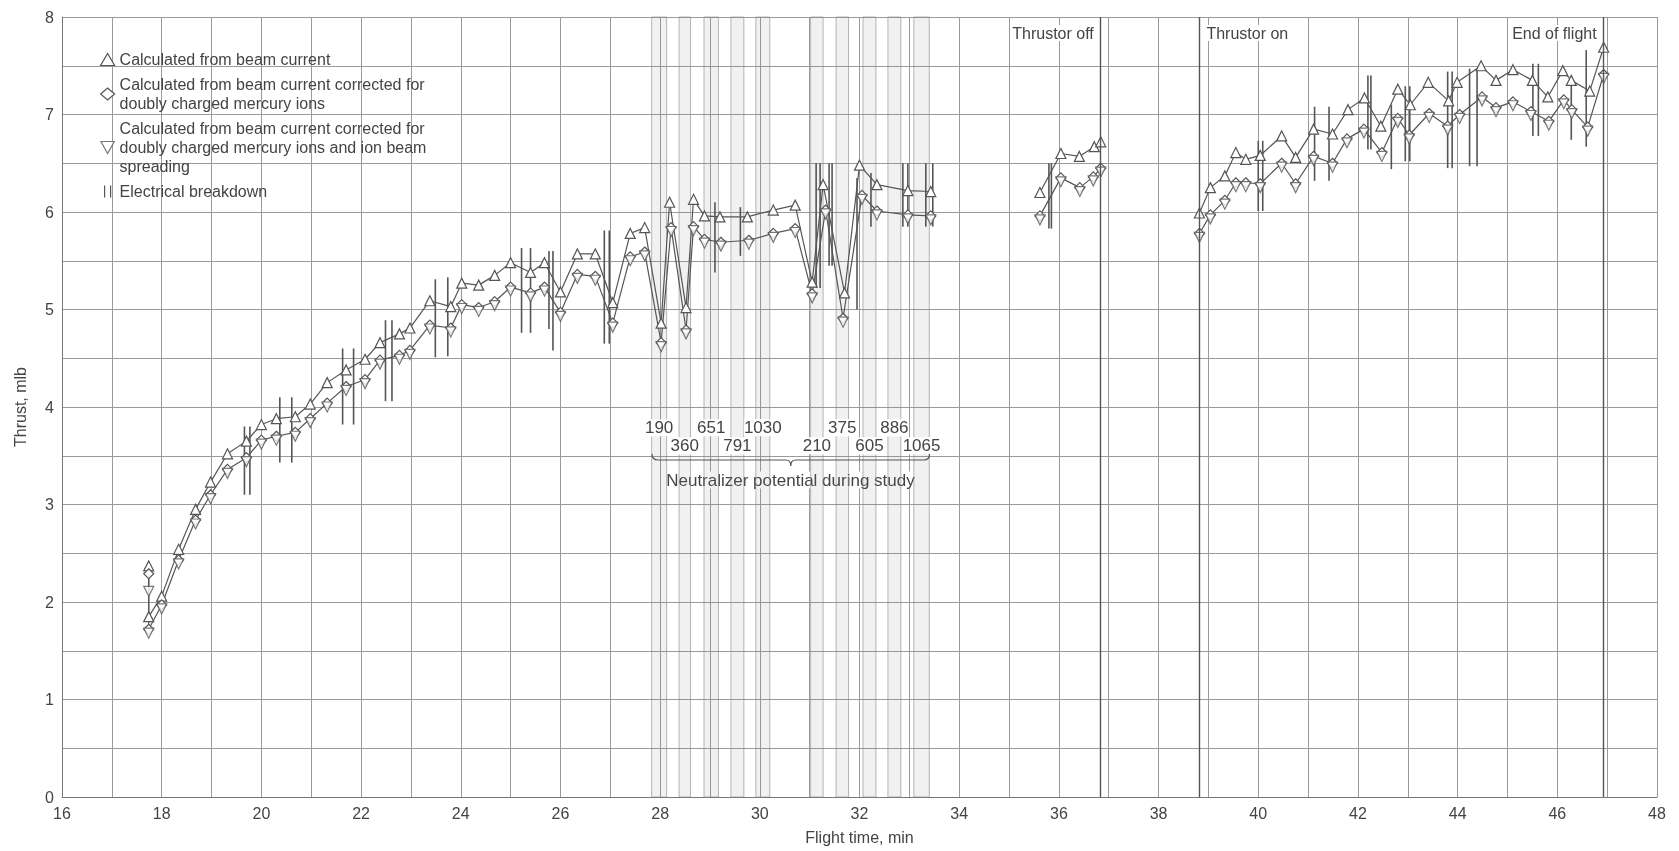 This screenshot has height=851, width=1679. What do you see at coordinates (1247, 33) in the screenshot?
I see `ref-line-label: Thrustor on` at bounding box center [1247, 33].